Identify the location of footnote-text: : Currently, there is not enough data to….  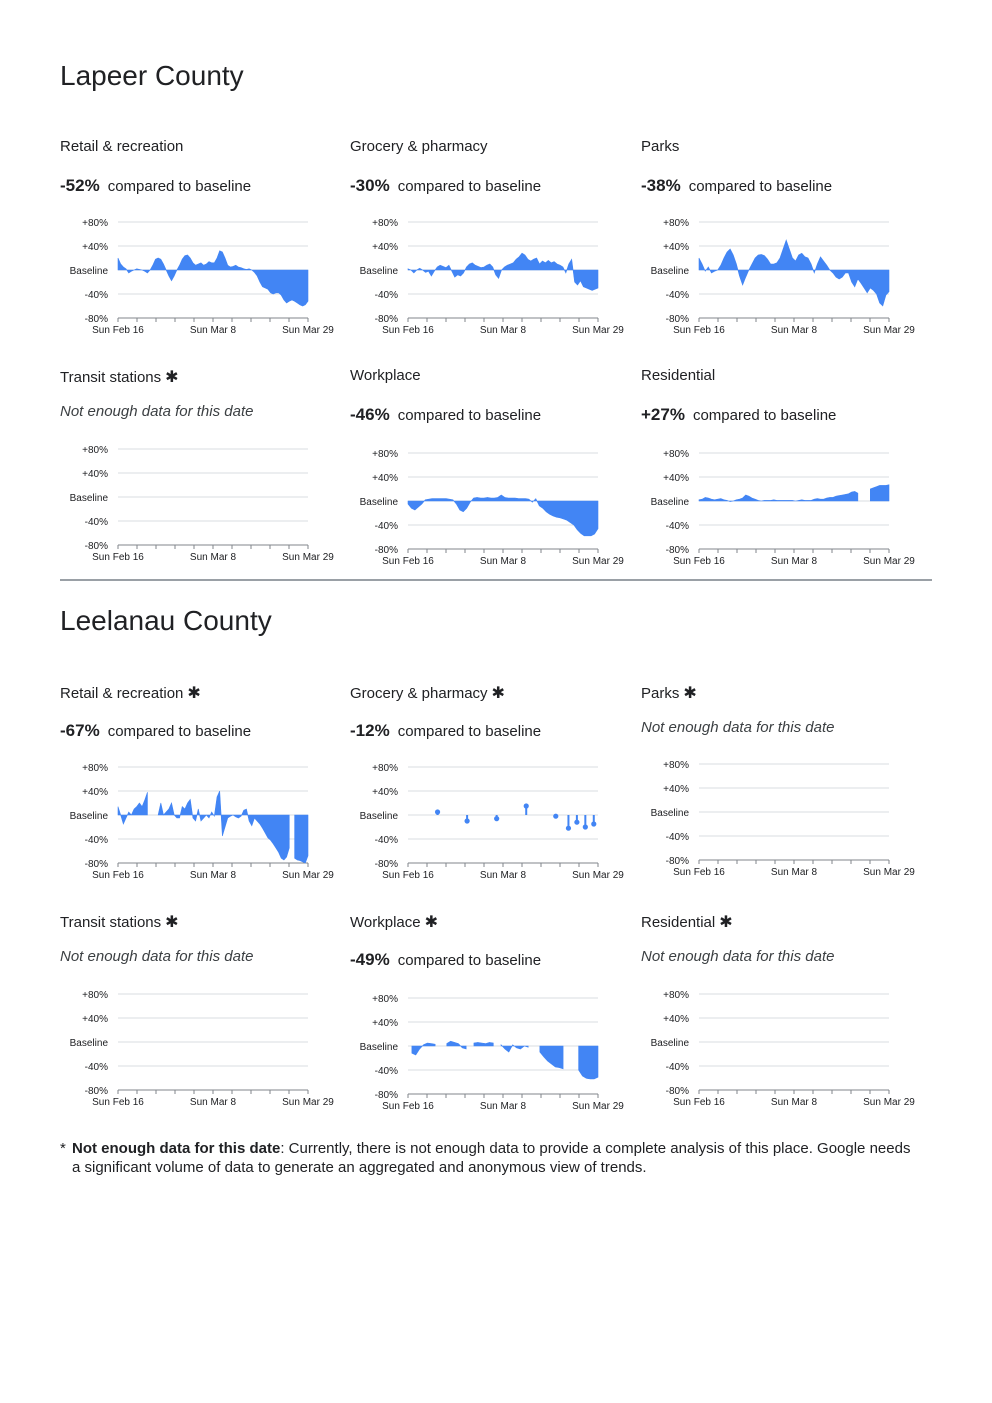
(491, 1158).